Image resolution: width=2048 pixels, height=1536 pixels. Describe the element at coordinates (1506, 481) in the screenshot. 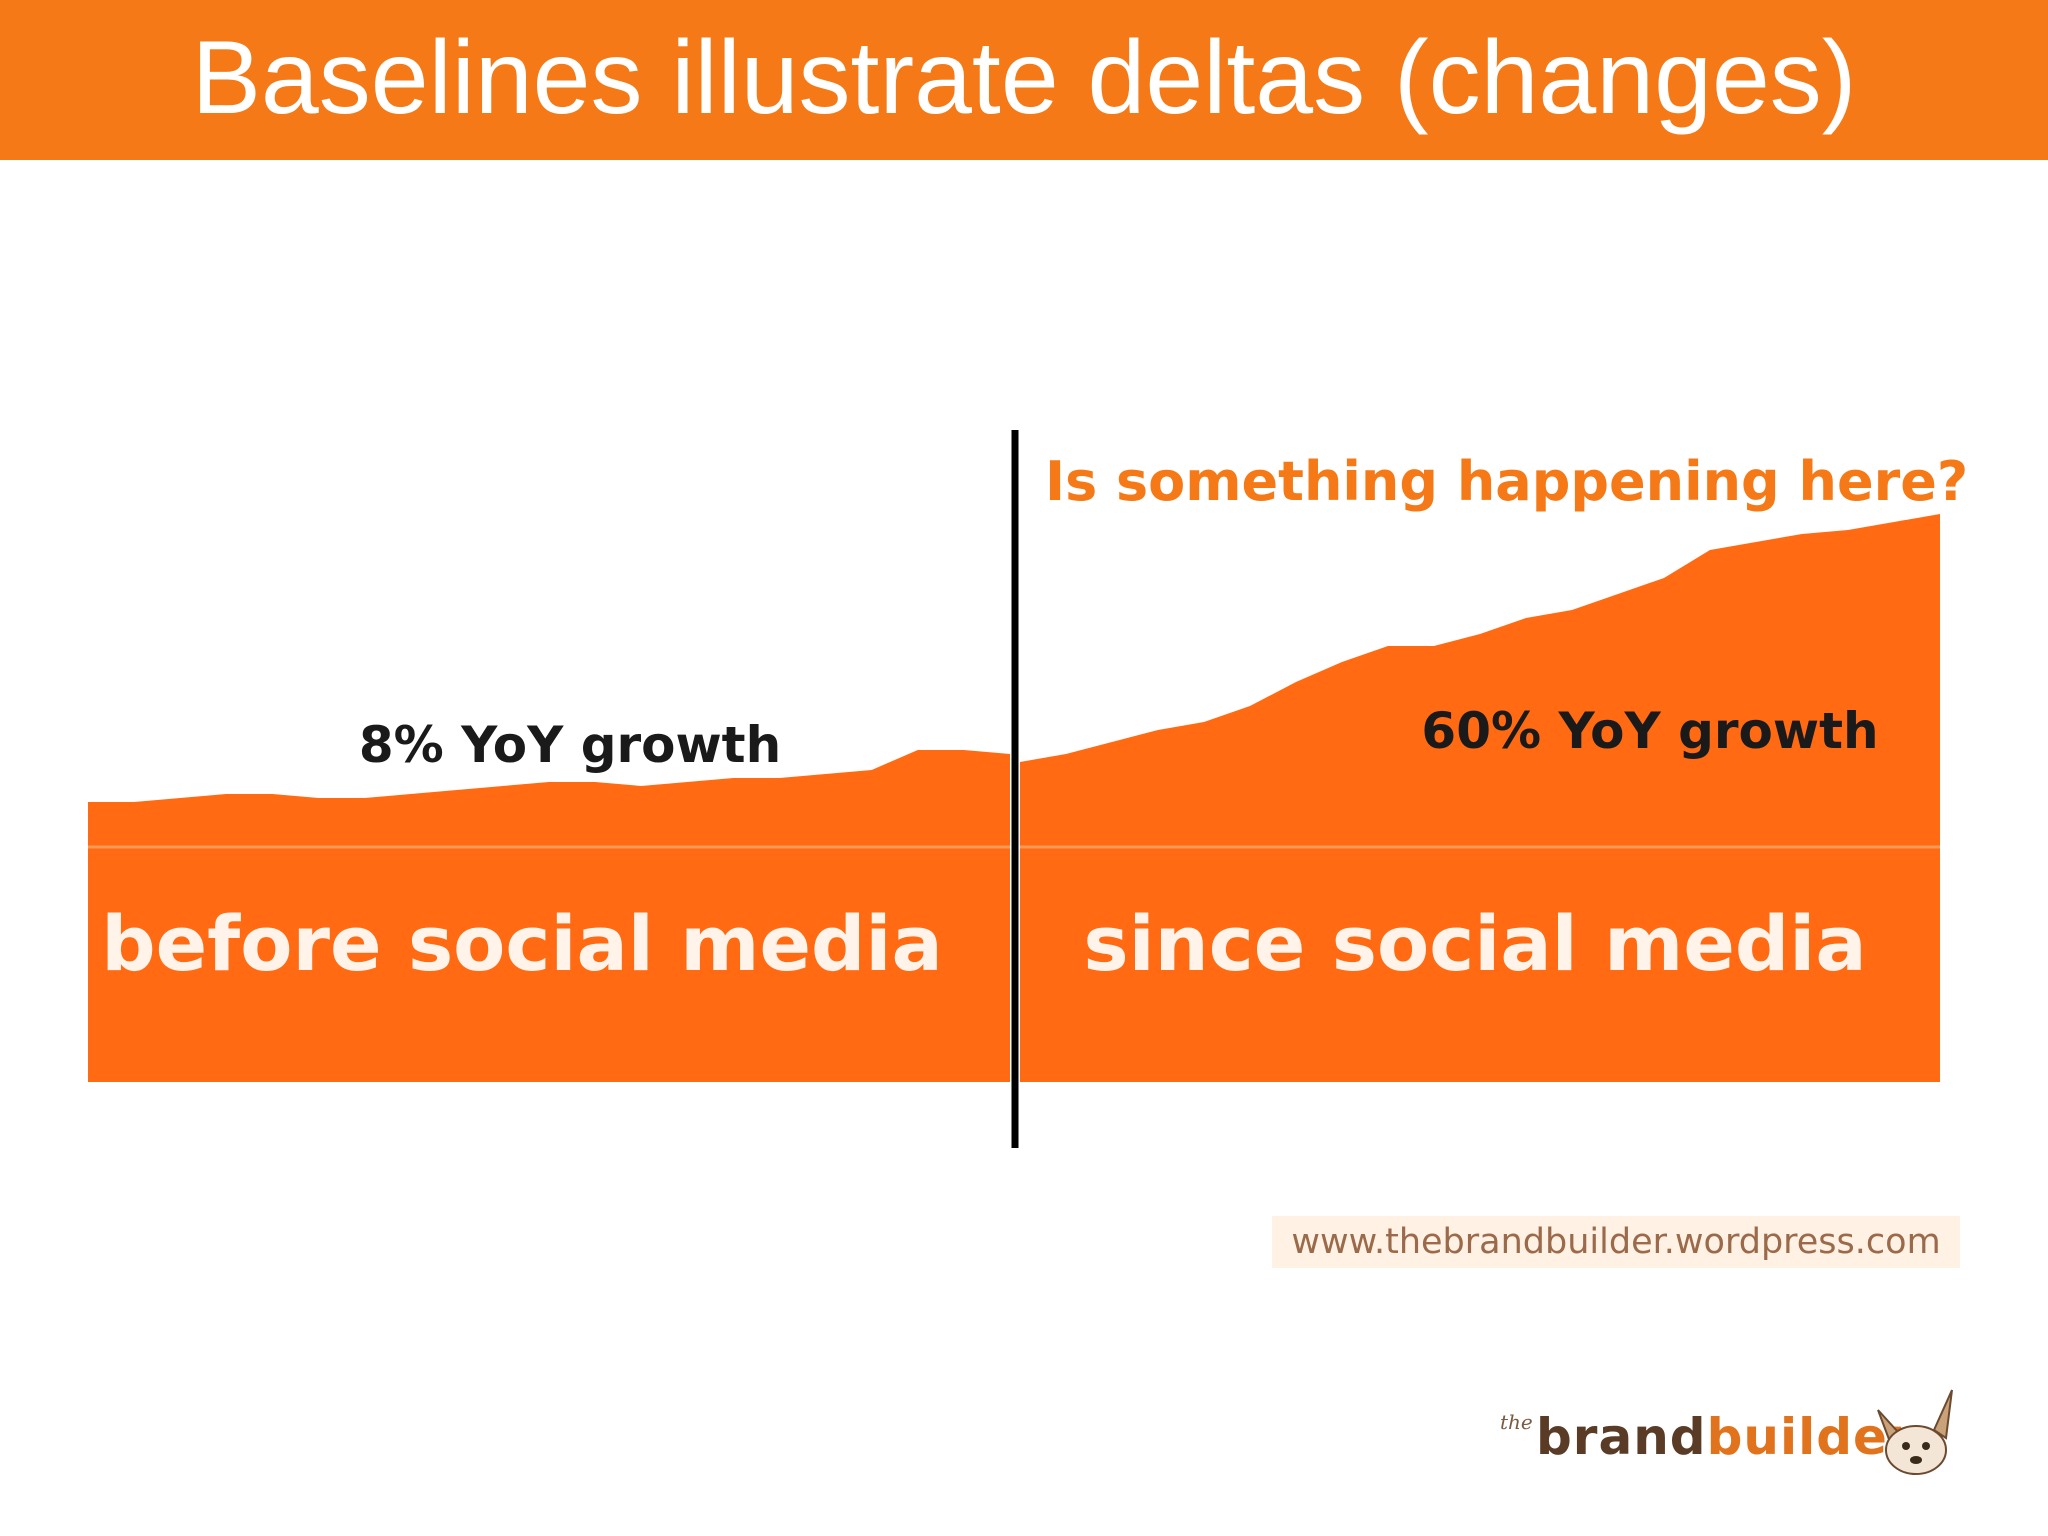

I see `annotation-label: Is something happening here?` at that location.